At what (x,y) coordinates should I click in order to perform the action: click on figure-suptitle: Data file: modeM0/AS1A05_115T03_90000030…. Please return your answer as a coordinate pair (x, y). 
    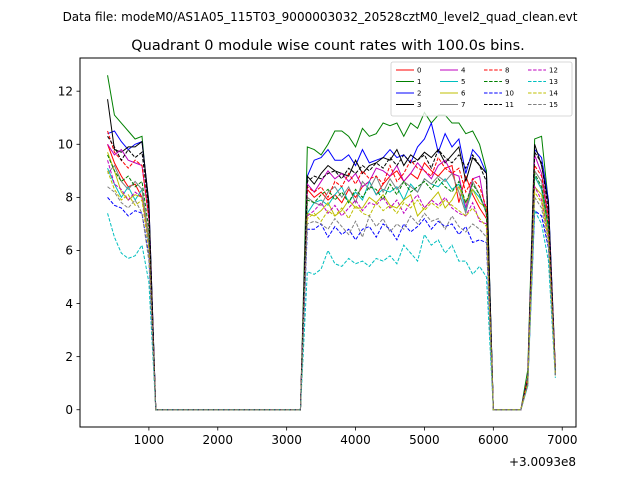
    Looking at the image, I should click on (320, 17).